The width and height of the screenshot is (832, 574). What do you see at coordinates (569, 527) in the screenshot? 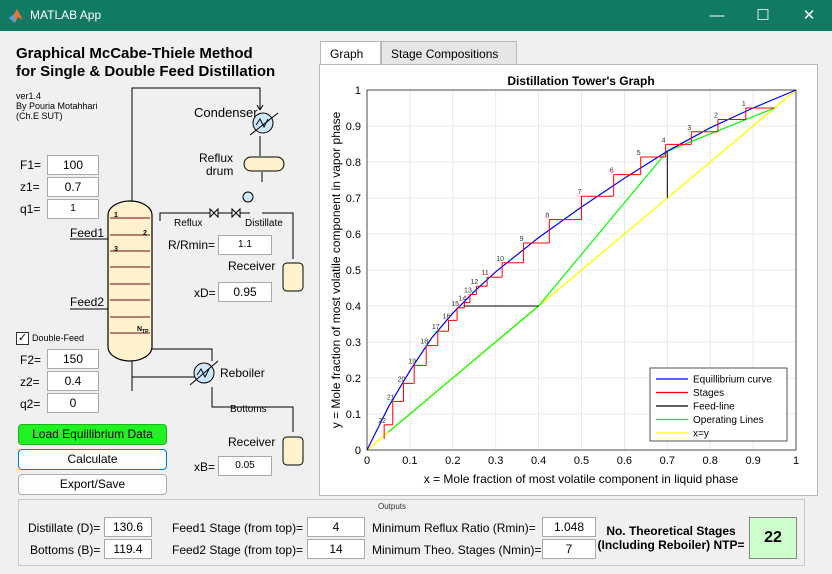
I see `rmin-output: 1.048` at bounding box center [569, 527].